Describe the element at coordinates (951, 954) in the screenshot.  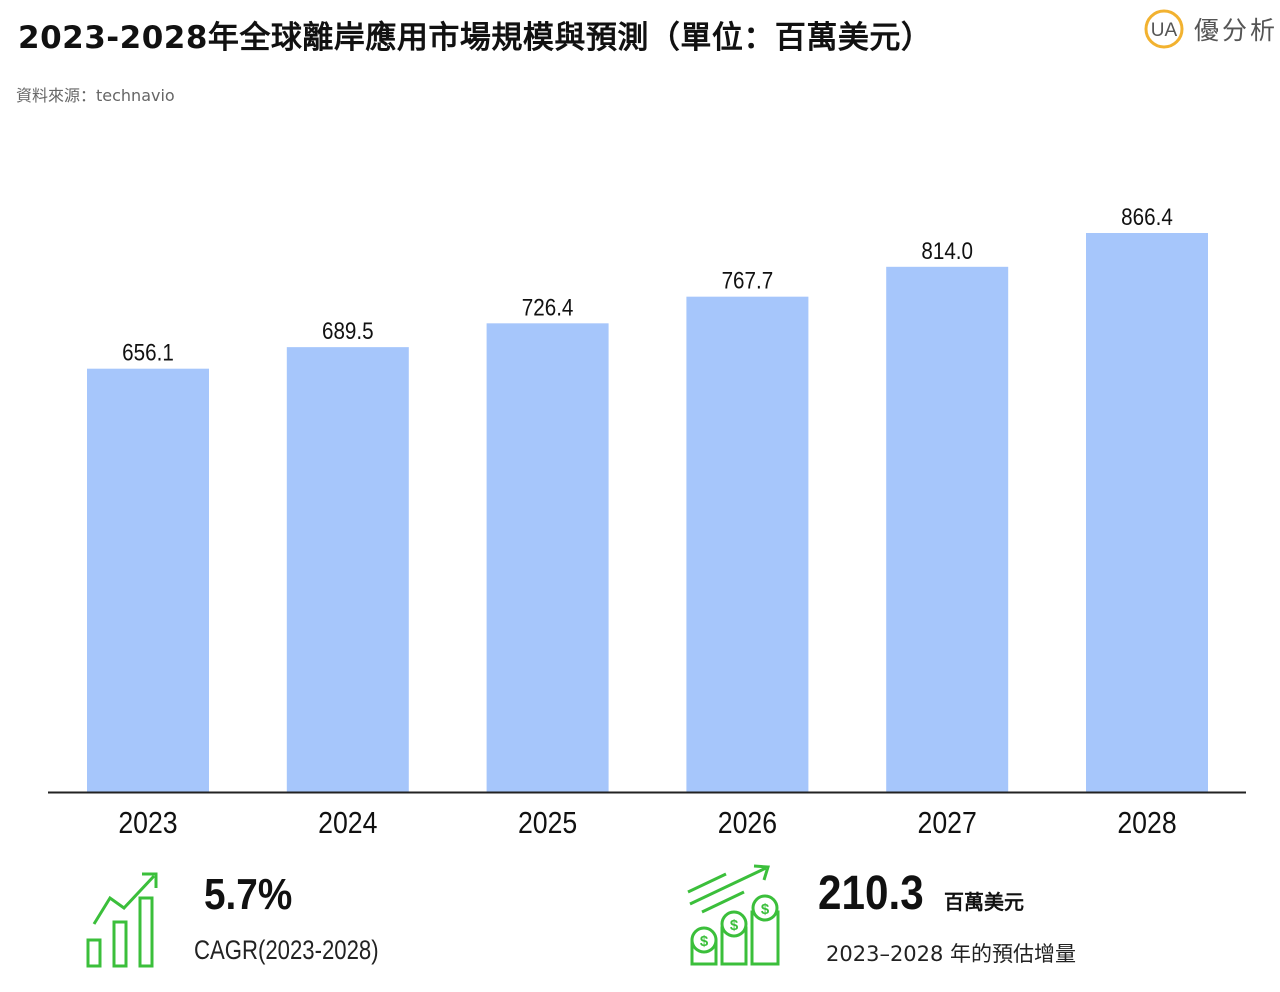
I see `increment-label: 2023–2028 年的預估增量` at that location.